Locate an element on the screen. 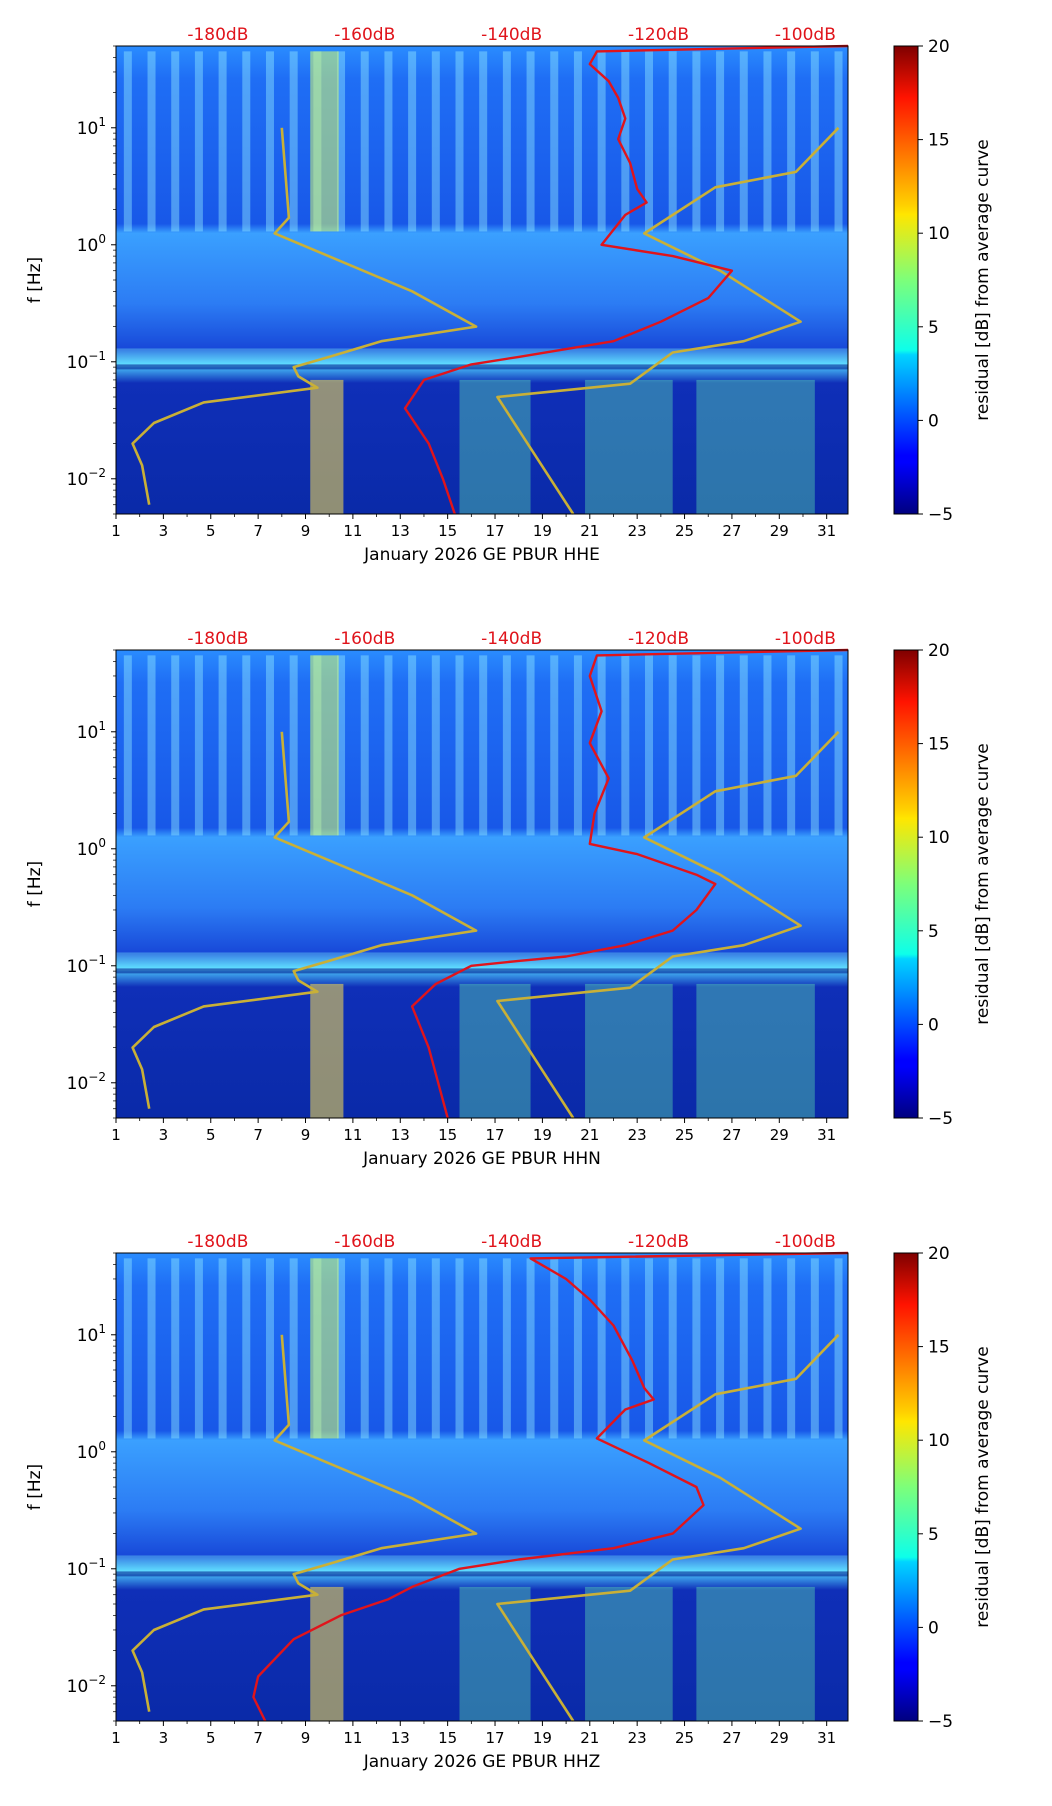 This screenshot has width=1052, height=1806. x-axis-label: January 2026 GE PBUR HHE is located at coordinates (481, 555).